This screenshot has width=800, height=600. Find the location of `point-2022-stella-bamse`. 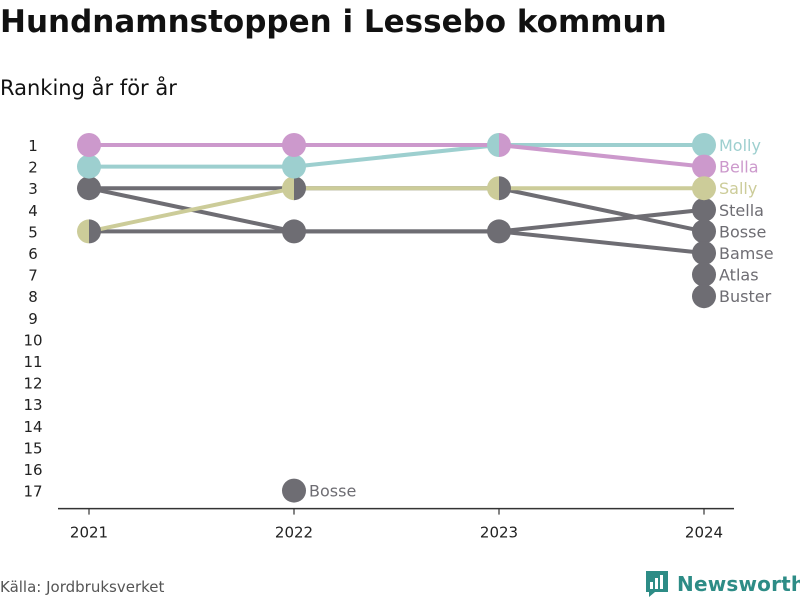

point-2022-stella-bamse is located at coordinates (294, 231).